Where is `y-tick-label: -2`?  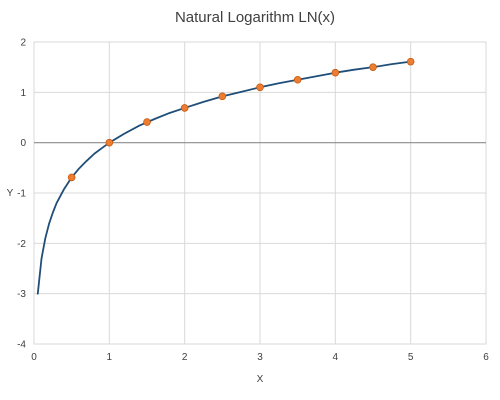 y-tick-label: -2 is located at coordinates (21, 244).